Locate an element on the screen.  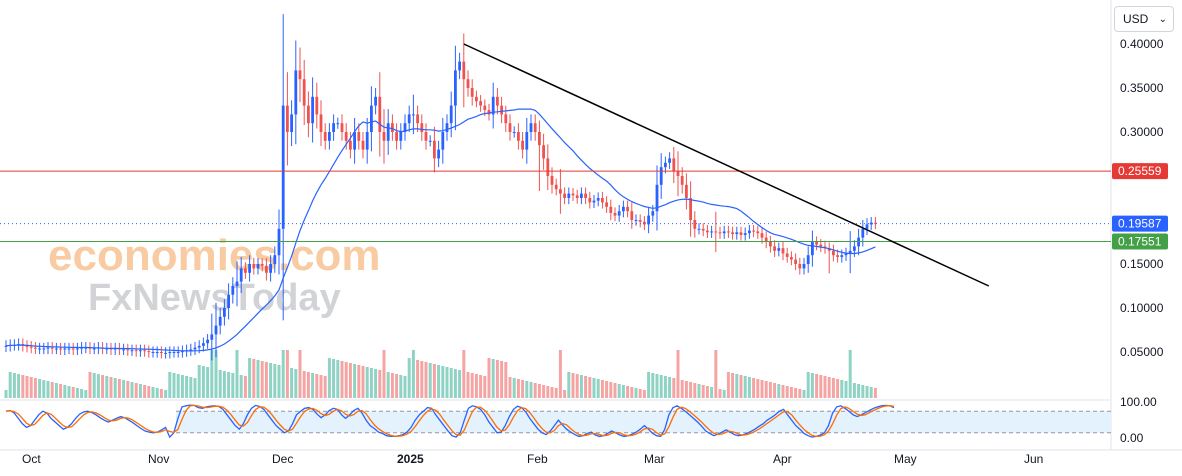
resistance-price-label: 0.25559 is located at coordinates (1140, 171).